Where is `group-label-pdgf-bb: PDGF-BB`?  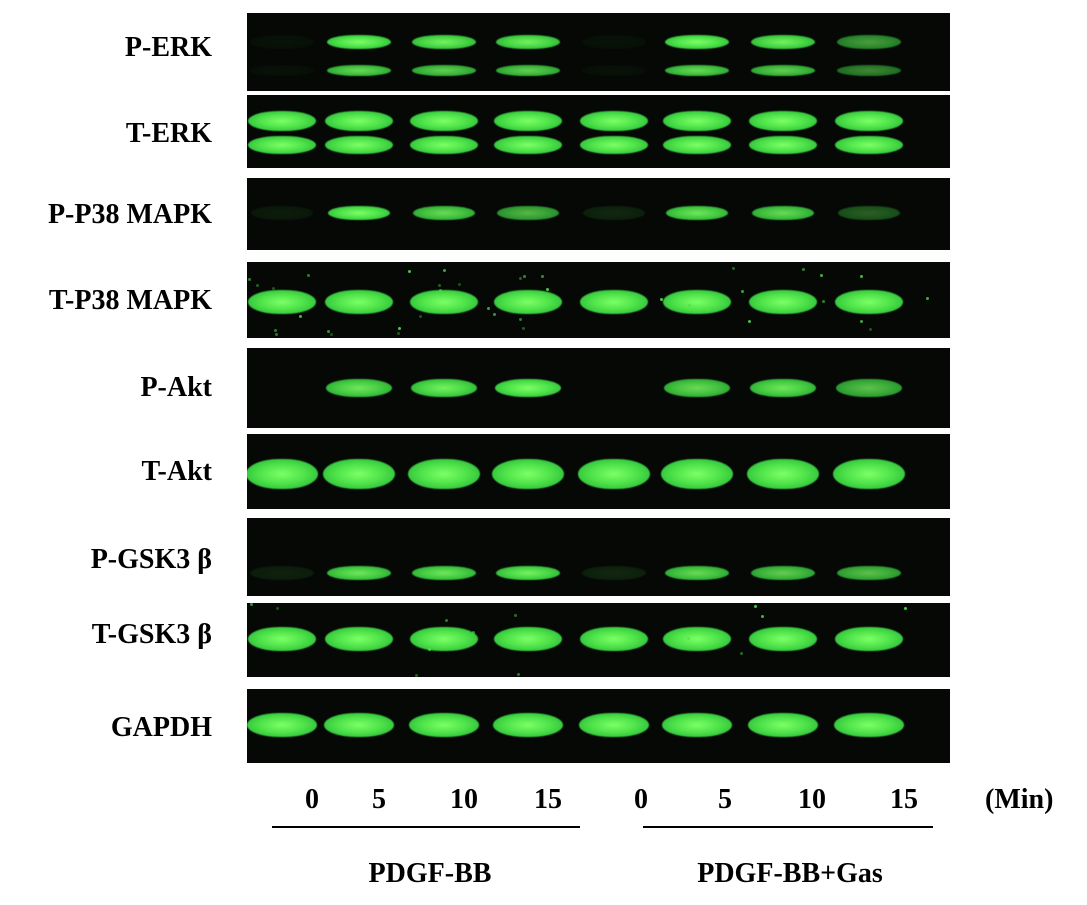 group-label-pdgf-bb: PDGF-BB is located at coordinates (430, 873).